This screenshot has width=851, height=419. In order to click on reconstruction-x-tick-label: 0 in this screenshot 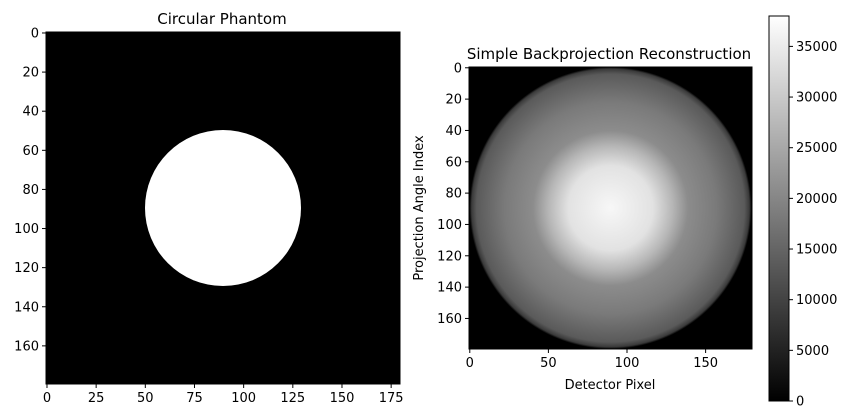, I will do `click(470, 363)`.